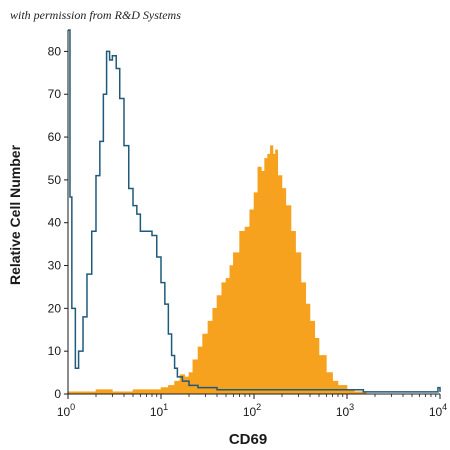  I want to click on y-tick-label: 70, so click(55, 94).